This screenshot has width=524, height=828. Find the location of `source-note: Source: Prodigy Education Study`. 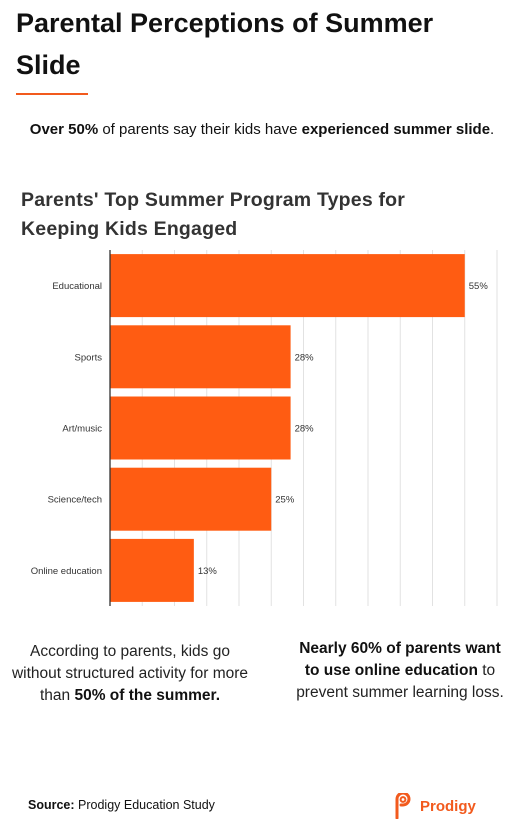

source-note: Source: Prodigy Education Study is located at coordinates (121, 805).